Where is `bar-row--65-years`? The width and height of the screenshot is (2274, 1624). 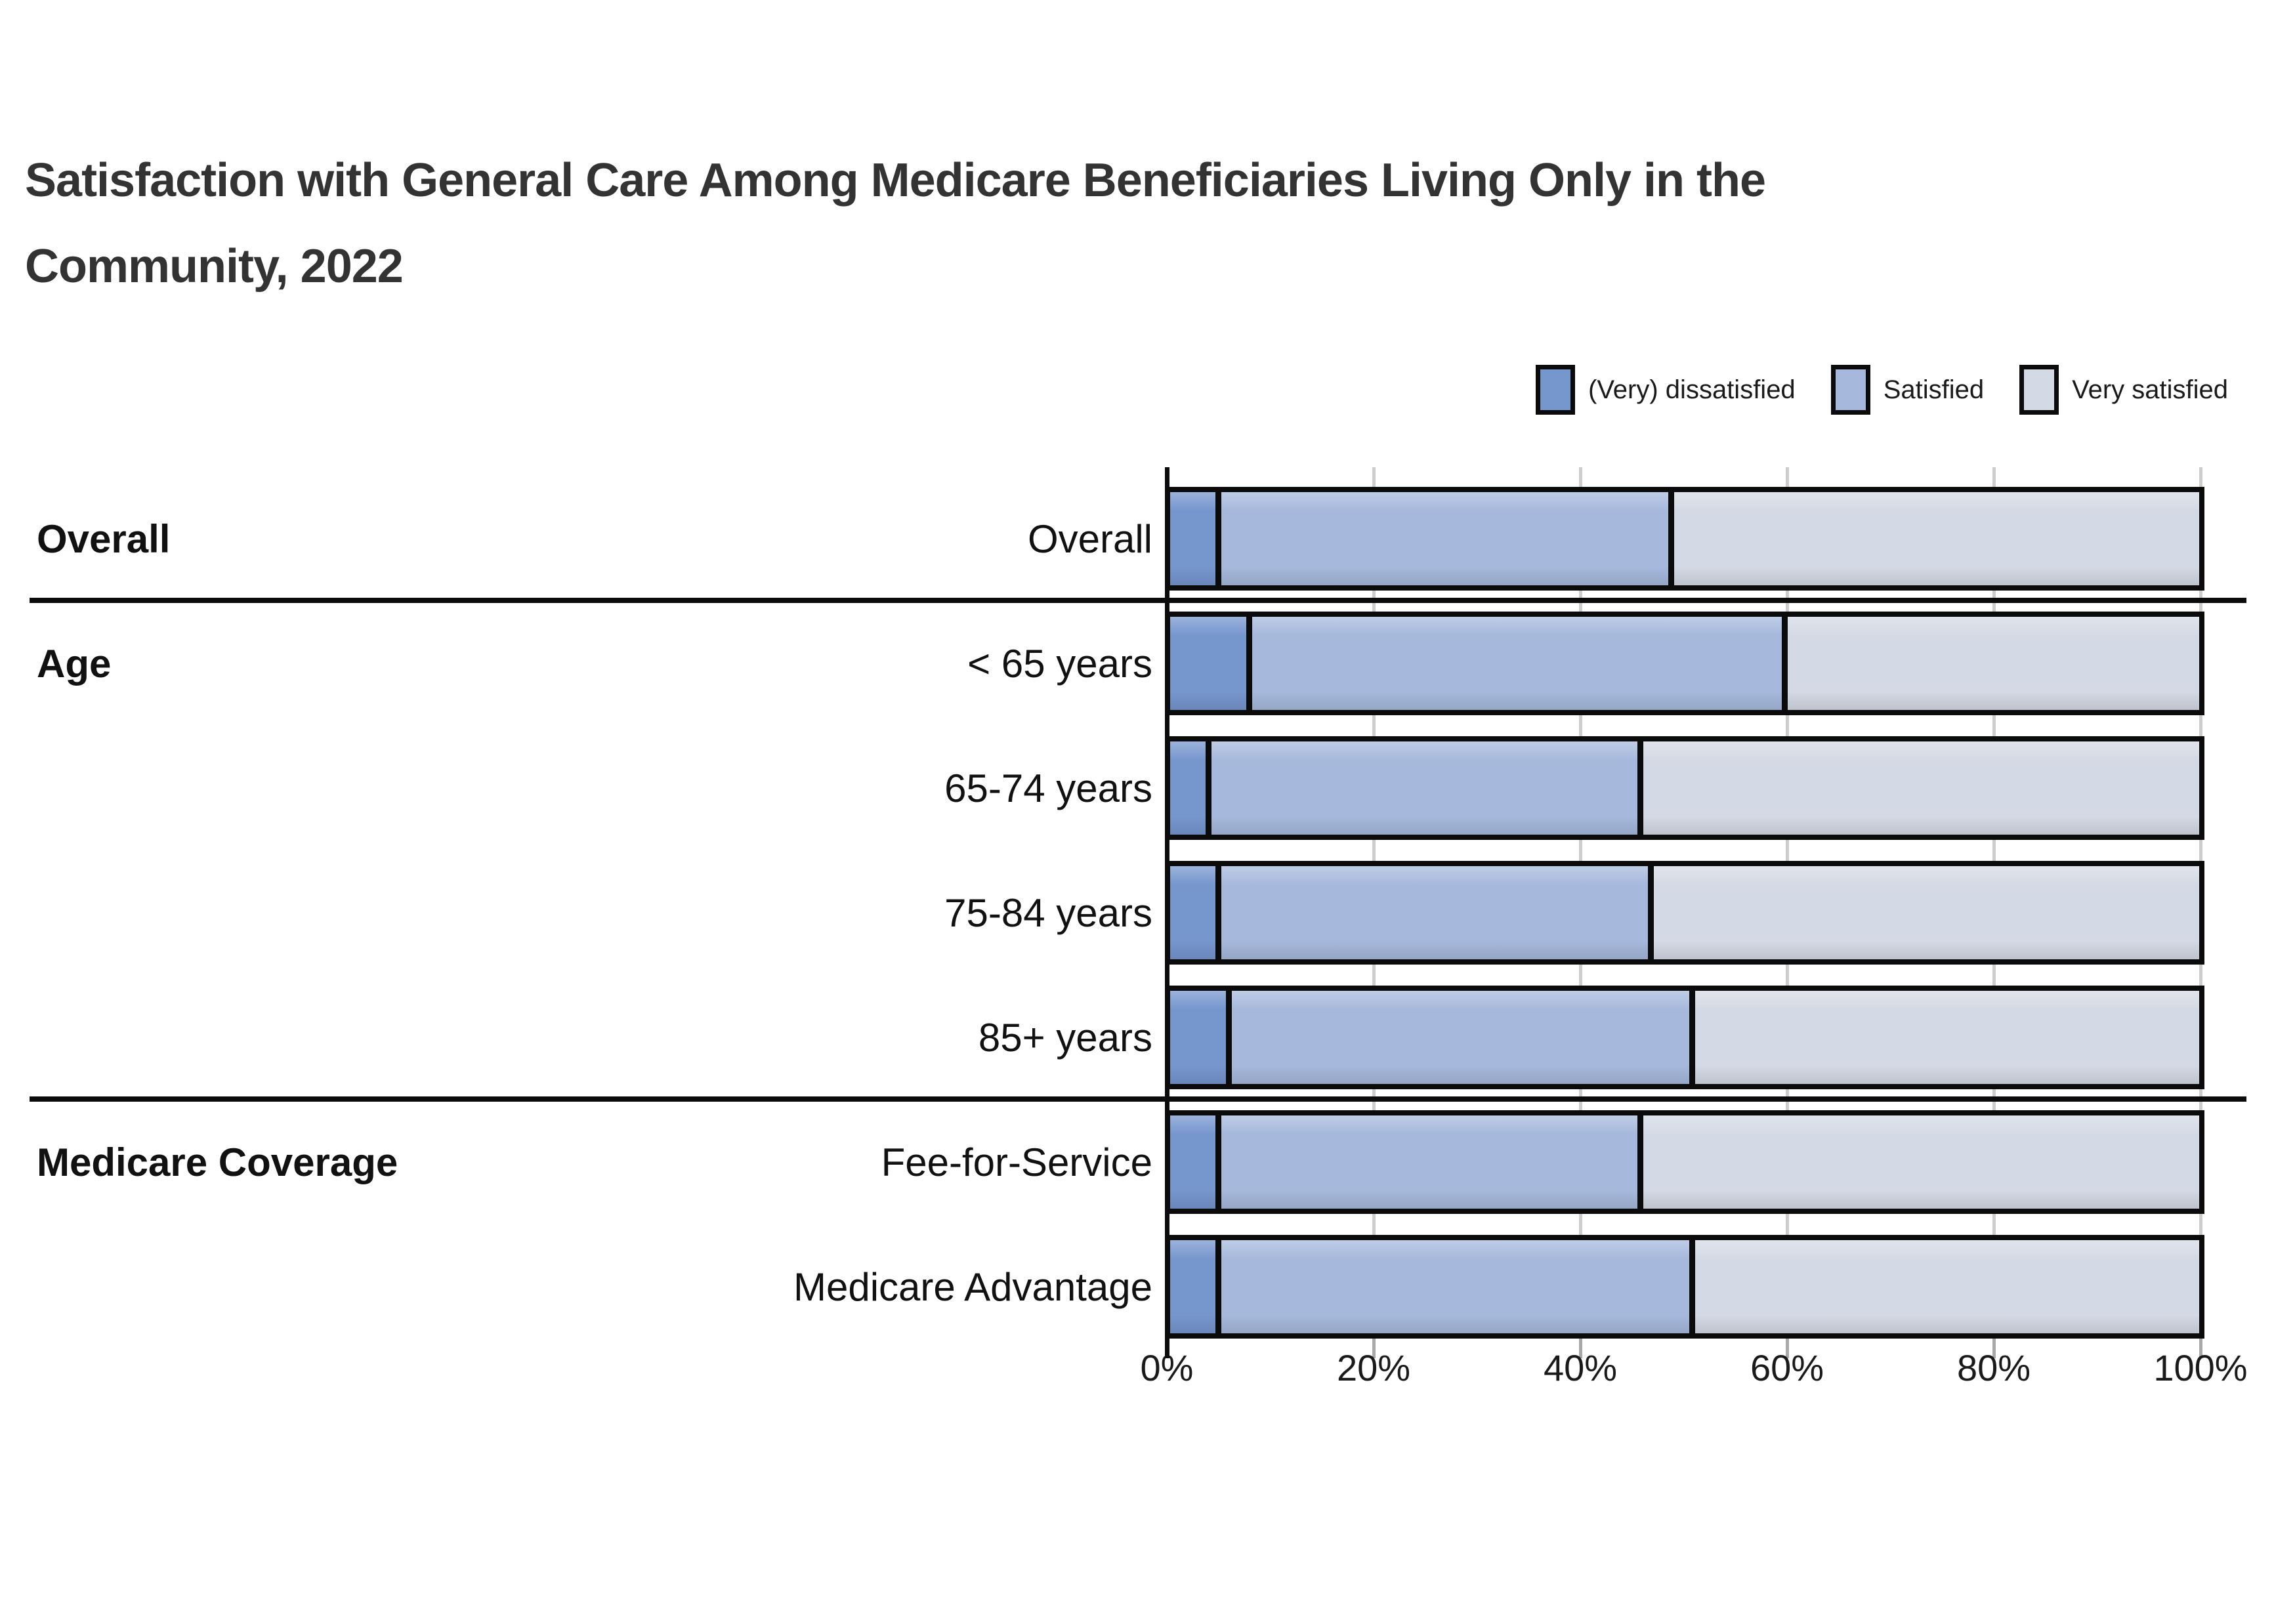 bar-row--65-years is located at coordinates (1684, 663).